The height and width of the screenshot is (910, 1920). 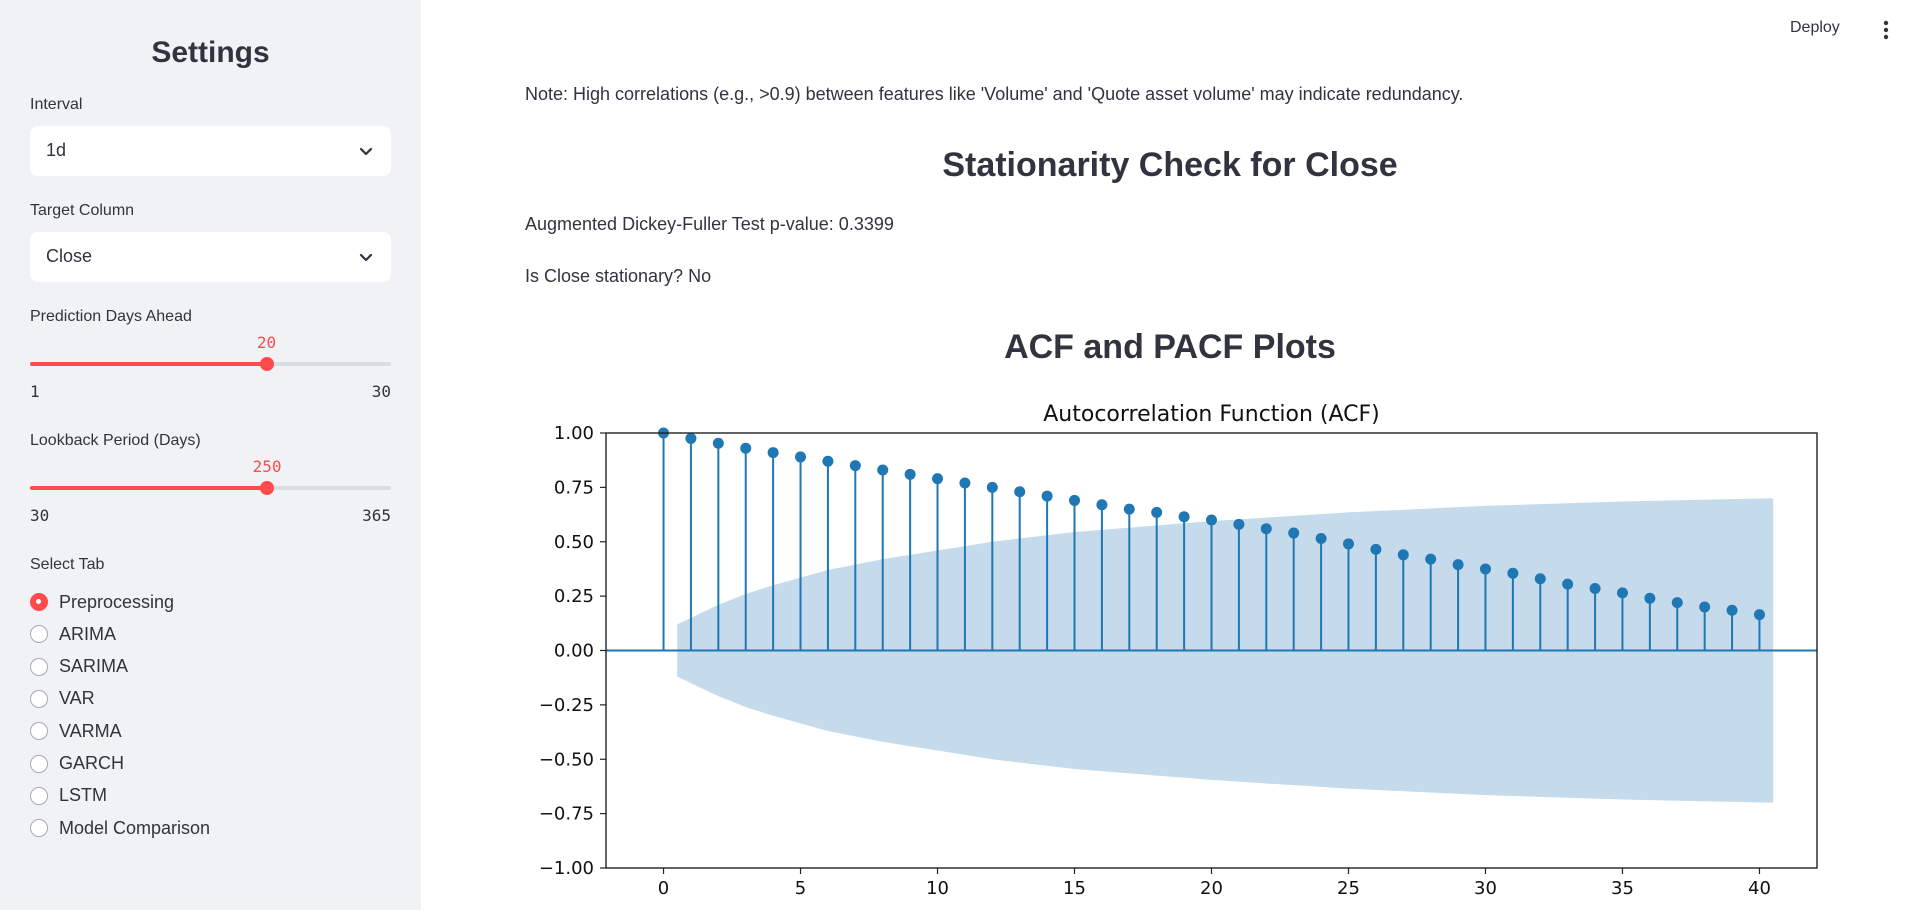 What do you see at coordinates (566, 868) in the screenshot?
I see `y-tick-label: −1.00` at bounding box center [566, 868].